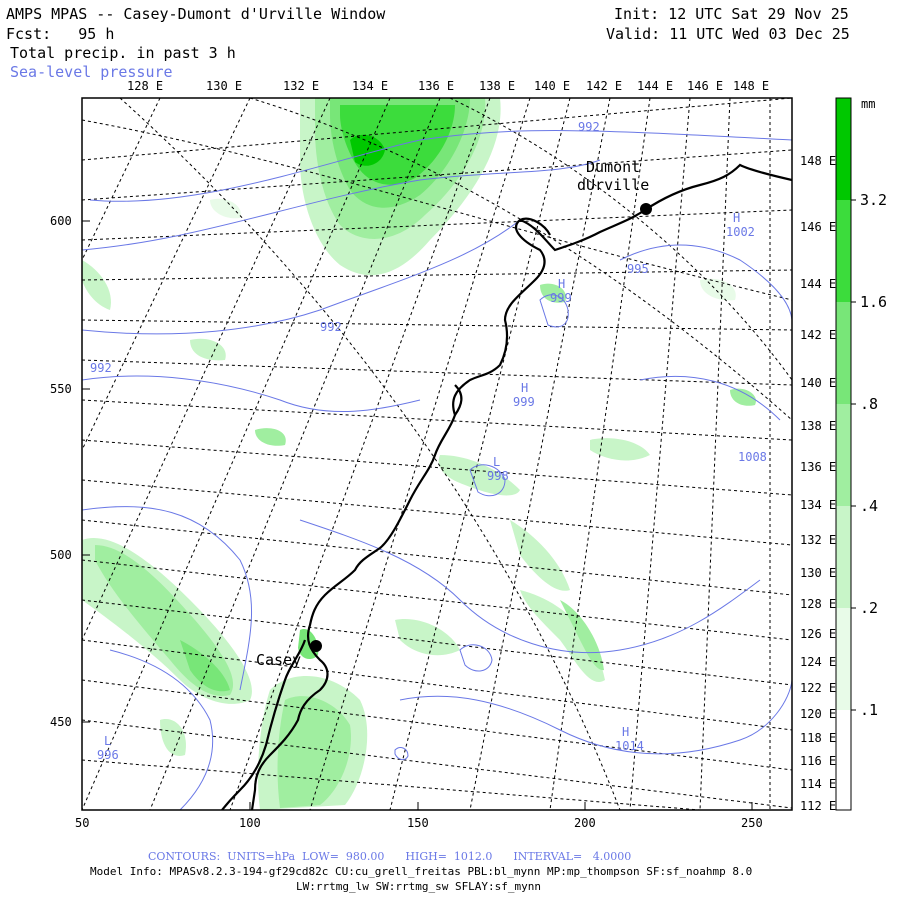 The image size is (900, 900). Describe the element at coordinates (123, 53) in the screenshot. I see `field-precip-label: Total precip. in past 3 h` at that location.